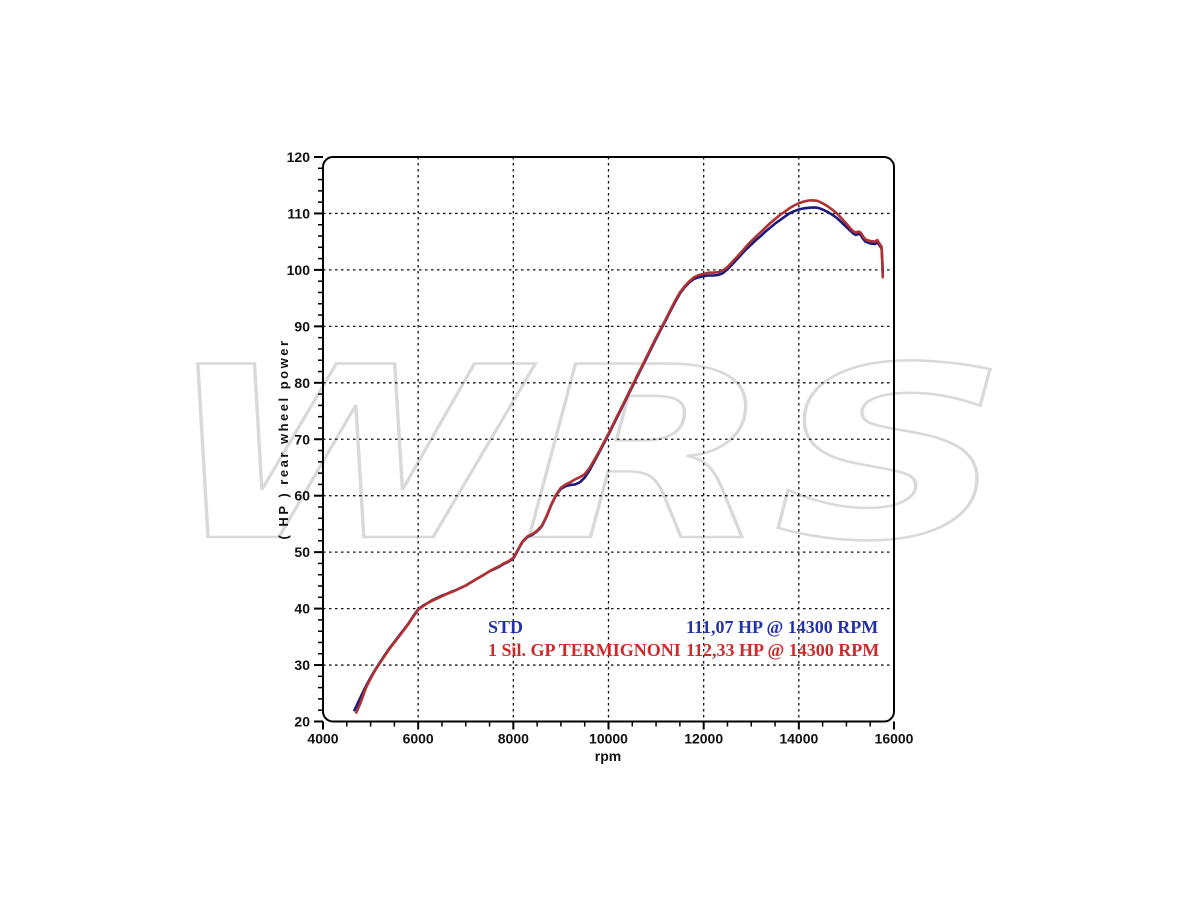 This screenshot has height=900, width=1200. I want to click on x-tick-label: 10000, so click(608, 739).